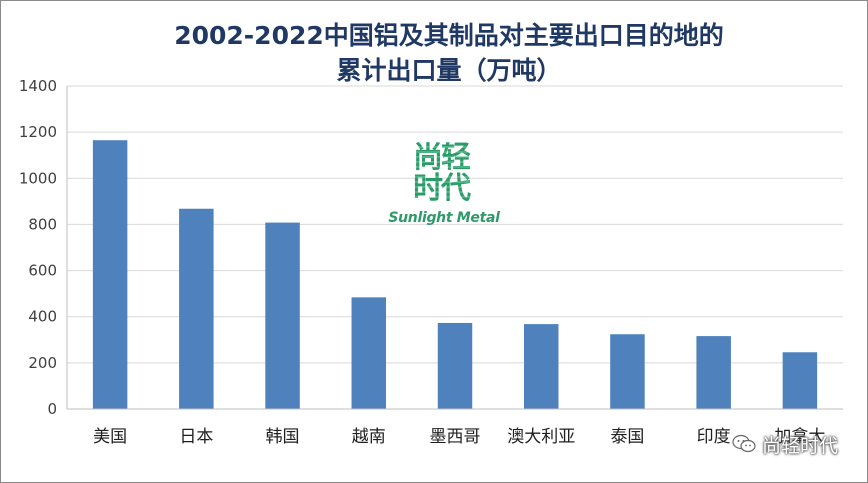  What do you see at coordinates (441, 174) in the screenshot?
I see `watermark-logo-text: 尚轻 时代` at bounding box center [441, 174].